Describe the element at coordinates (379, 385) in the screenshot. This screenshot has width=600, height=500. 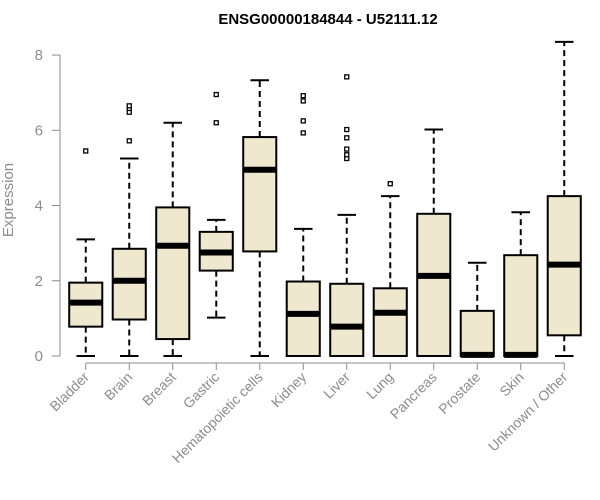
I see `x-tick-label: Lung` at that location.